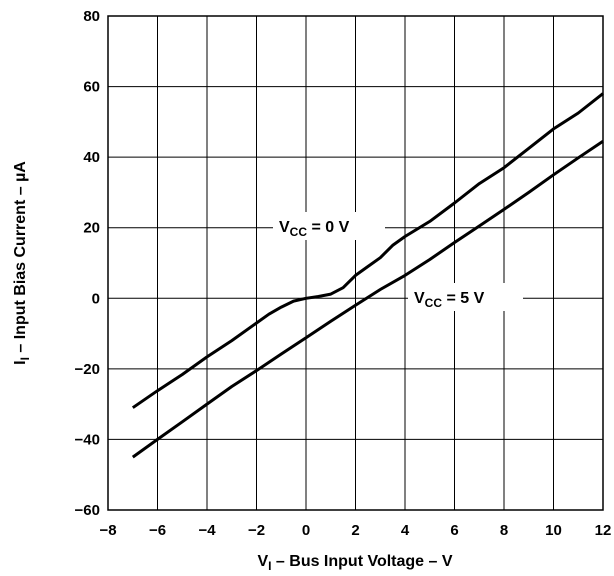  I want to click on x-tick-label: 8, so click(504, 530).